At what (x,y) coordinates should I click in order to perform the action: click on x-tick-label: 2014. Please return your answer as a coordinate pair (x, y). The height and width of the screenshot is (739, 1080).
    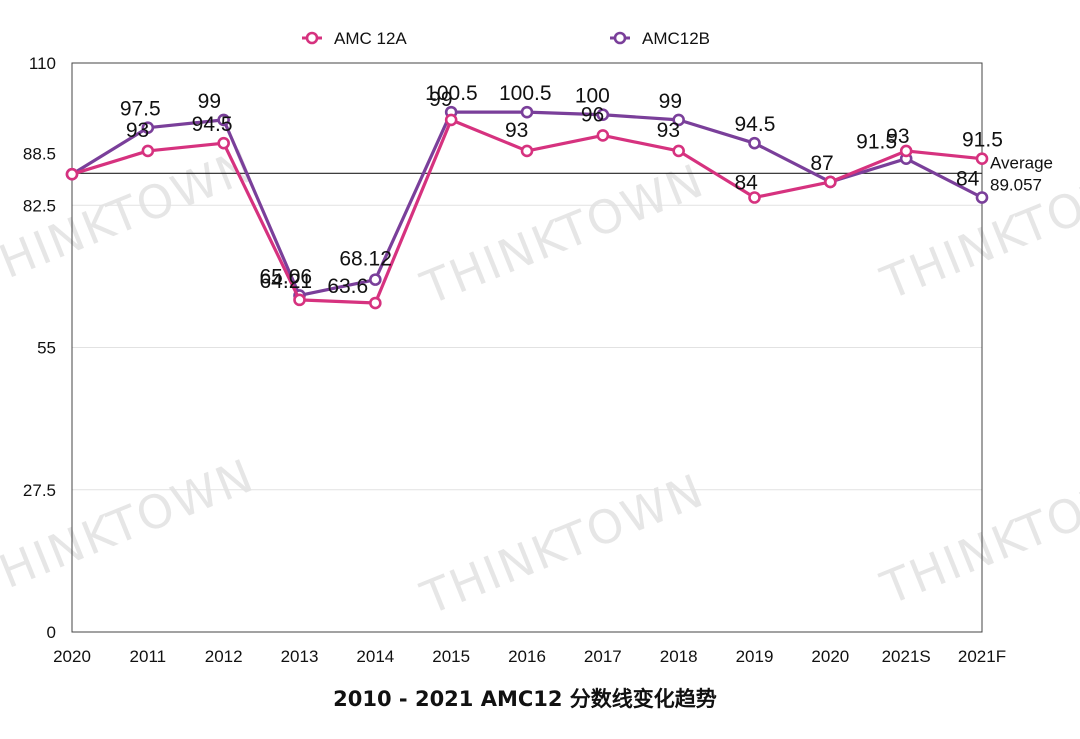
    Looking at the image, I should click on (375, 656).